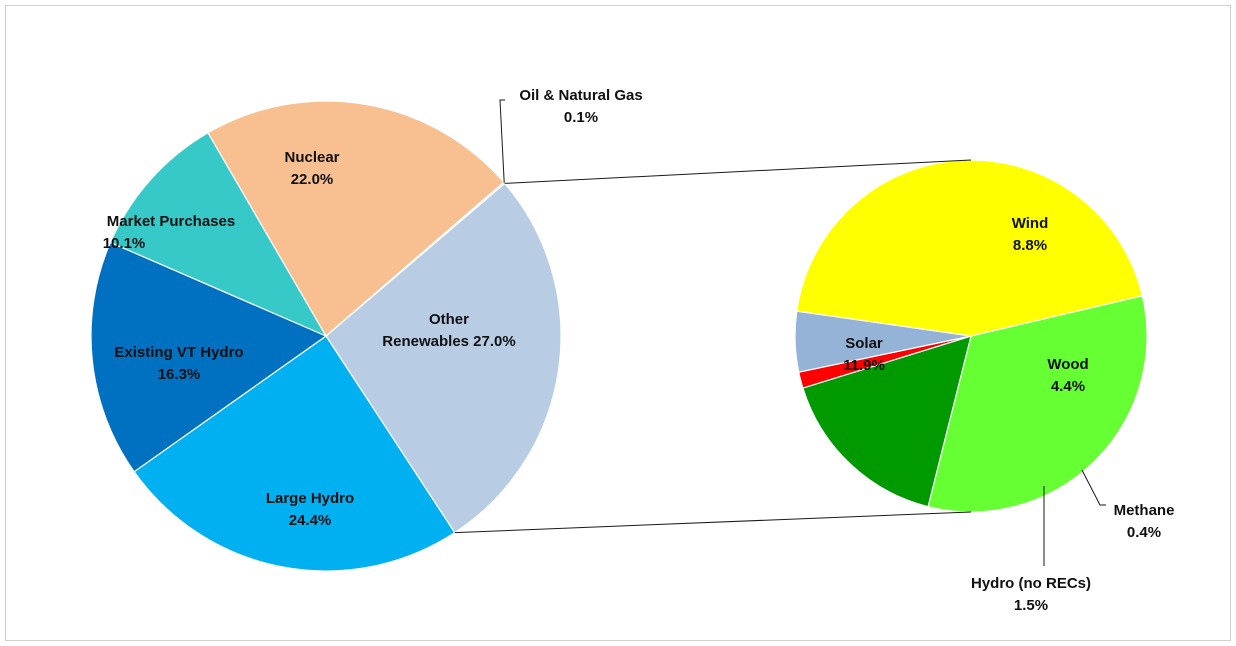 Image resolution: width=1236 pixels, height=646 pixels. Describe the element at coordinates (169, 232) in the screenshot. I see `label-market-purchases: Market Purchases 10.1%` at that location.